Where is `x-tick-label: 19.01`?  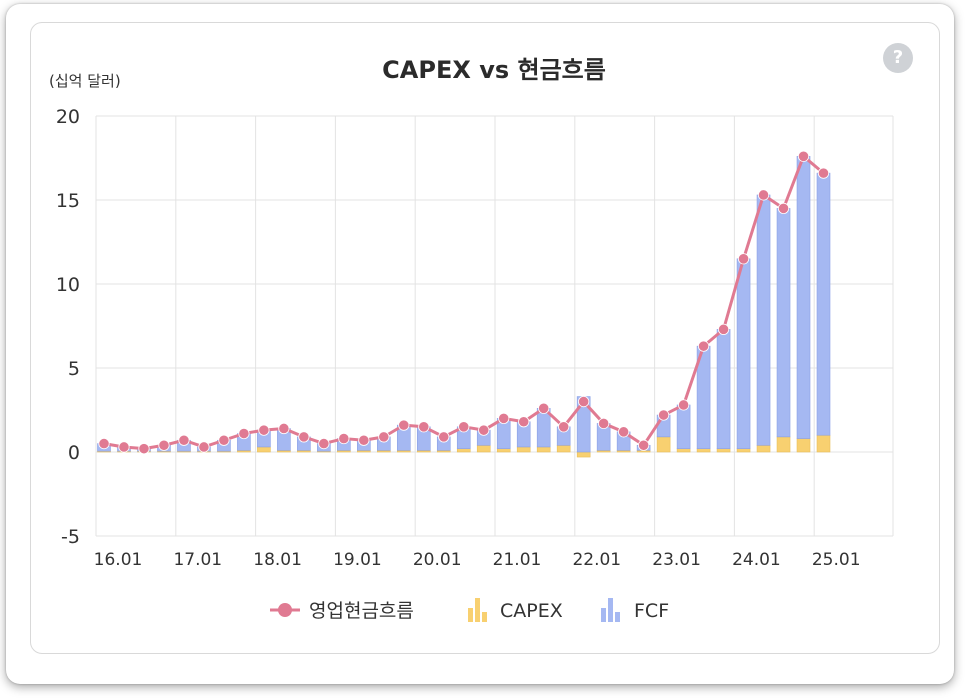
x-tick-label: 19.01 is located at coordinates (357, 560).